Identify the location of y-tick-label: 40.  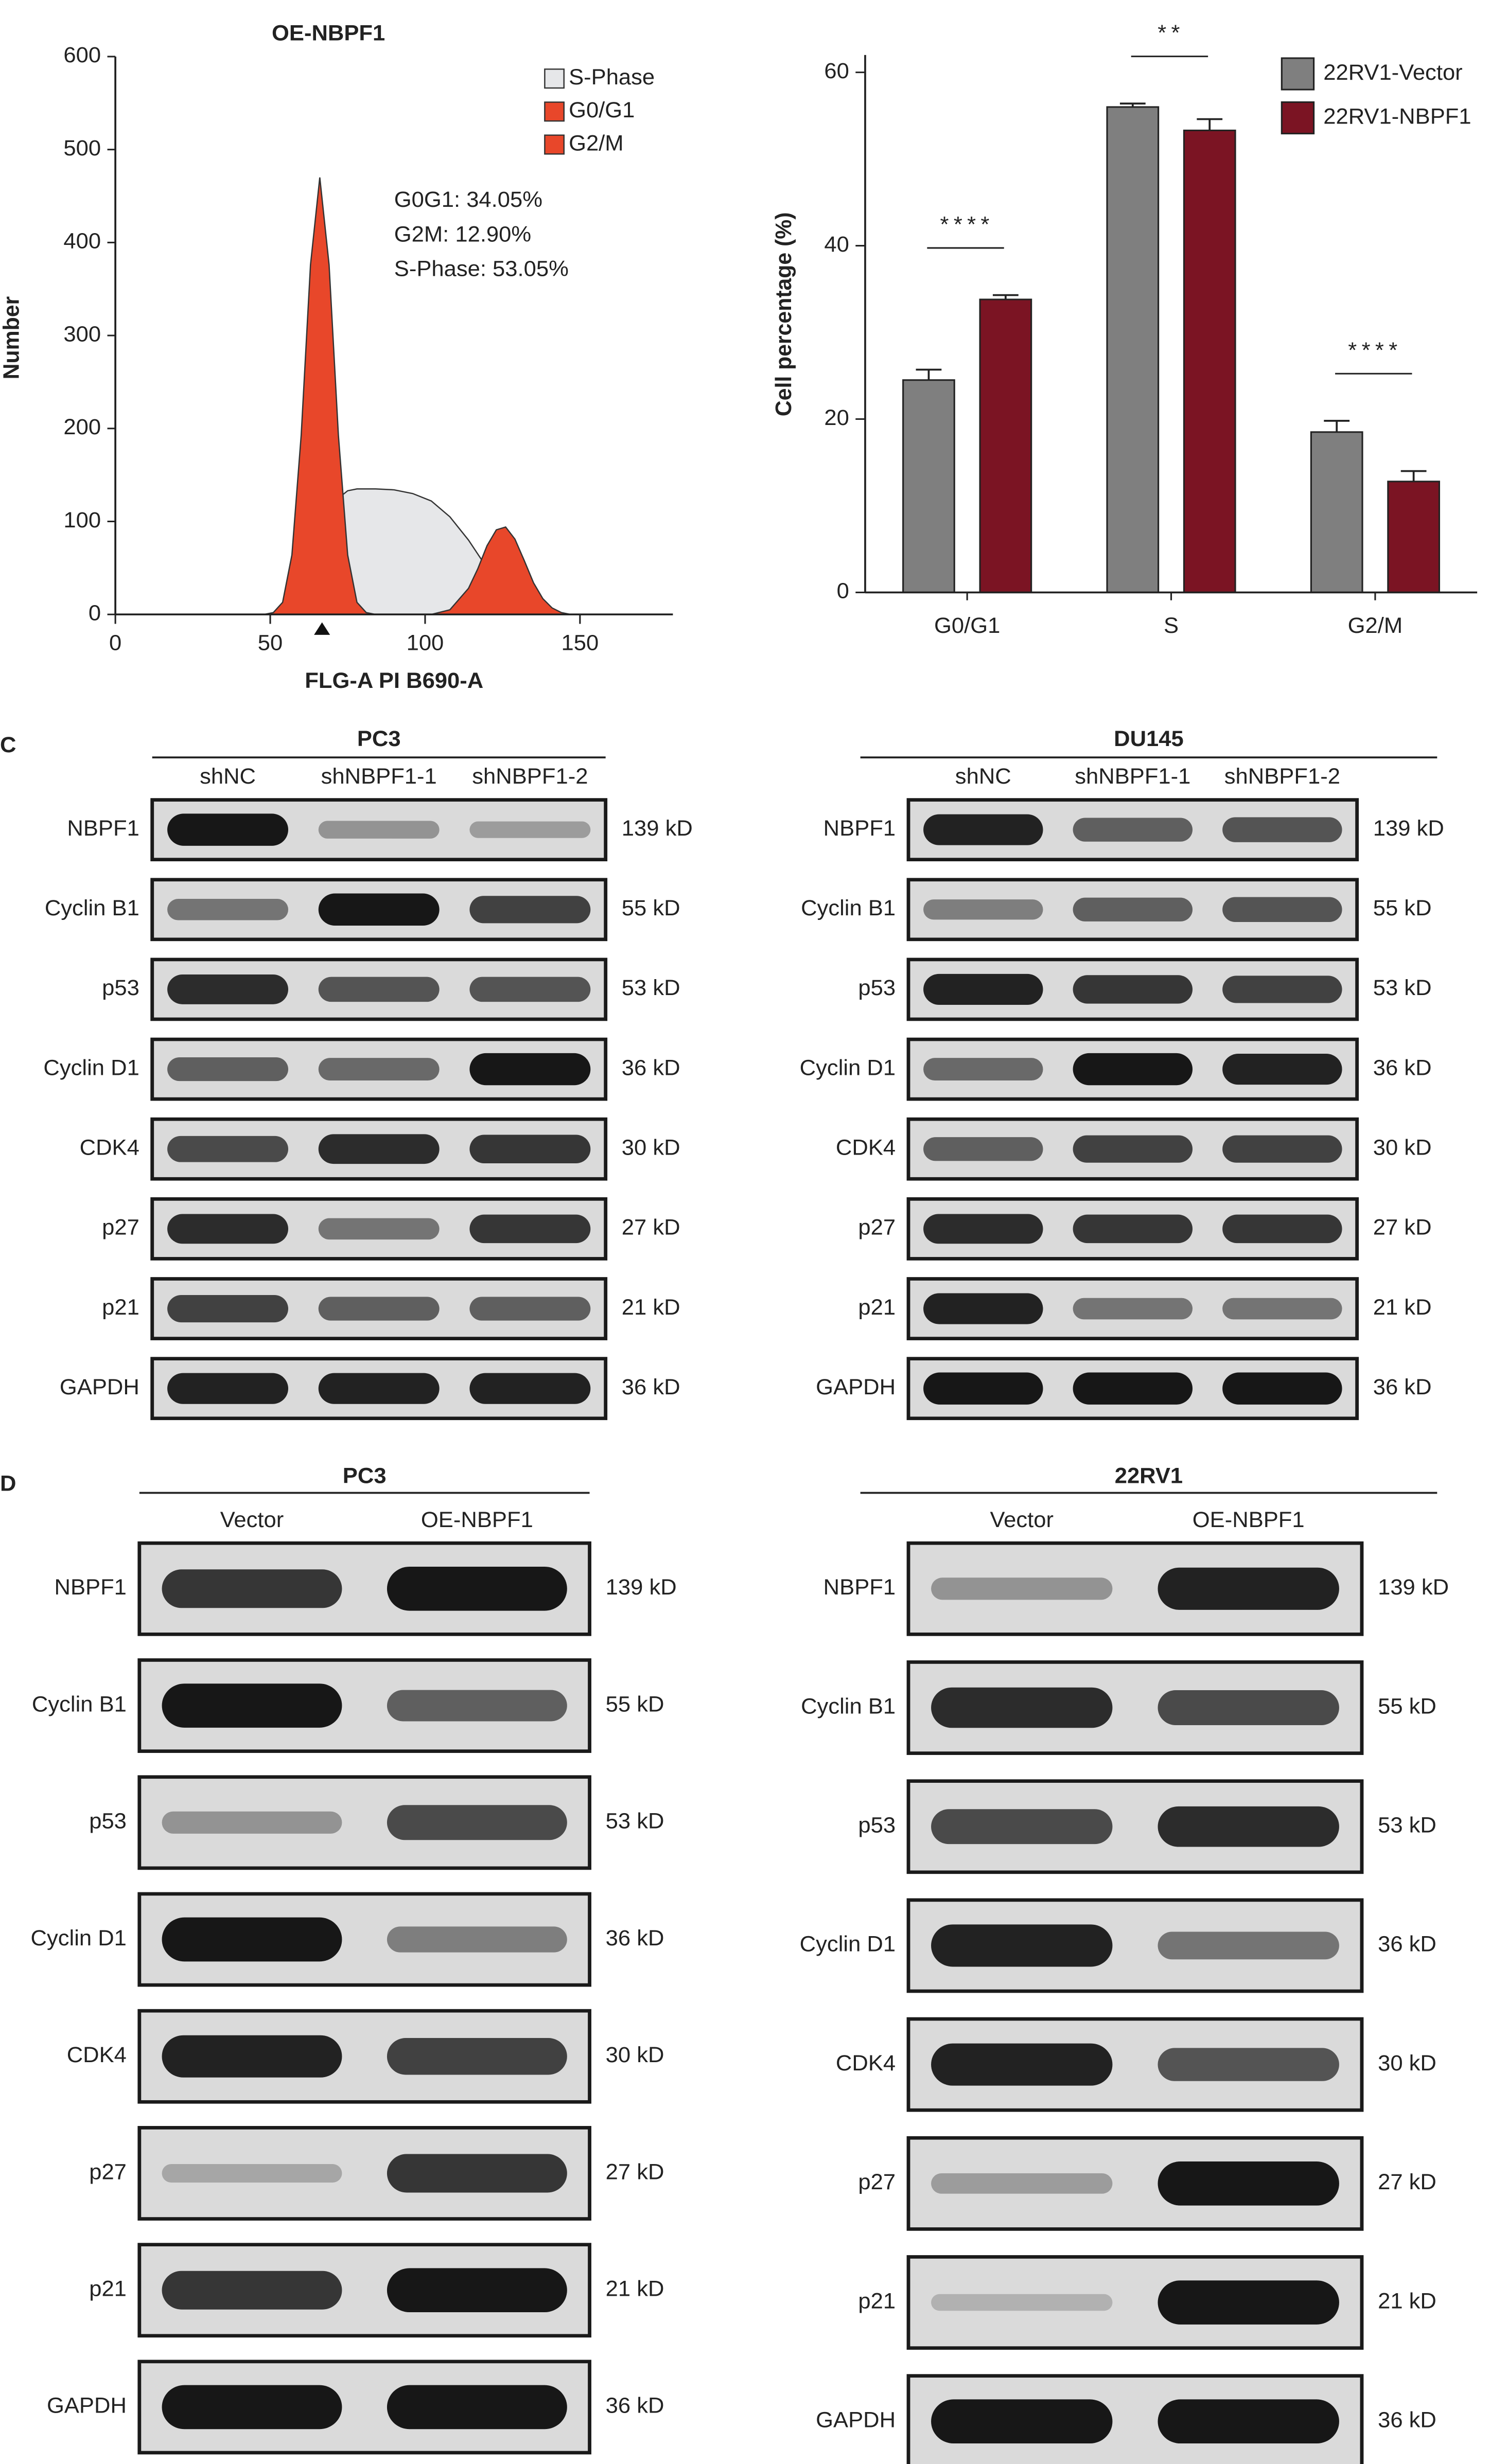
(837, 244).